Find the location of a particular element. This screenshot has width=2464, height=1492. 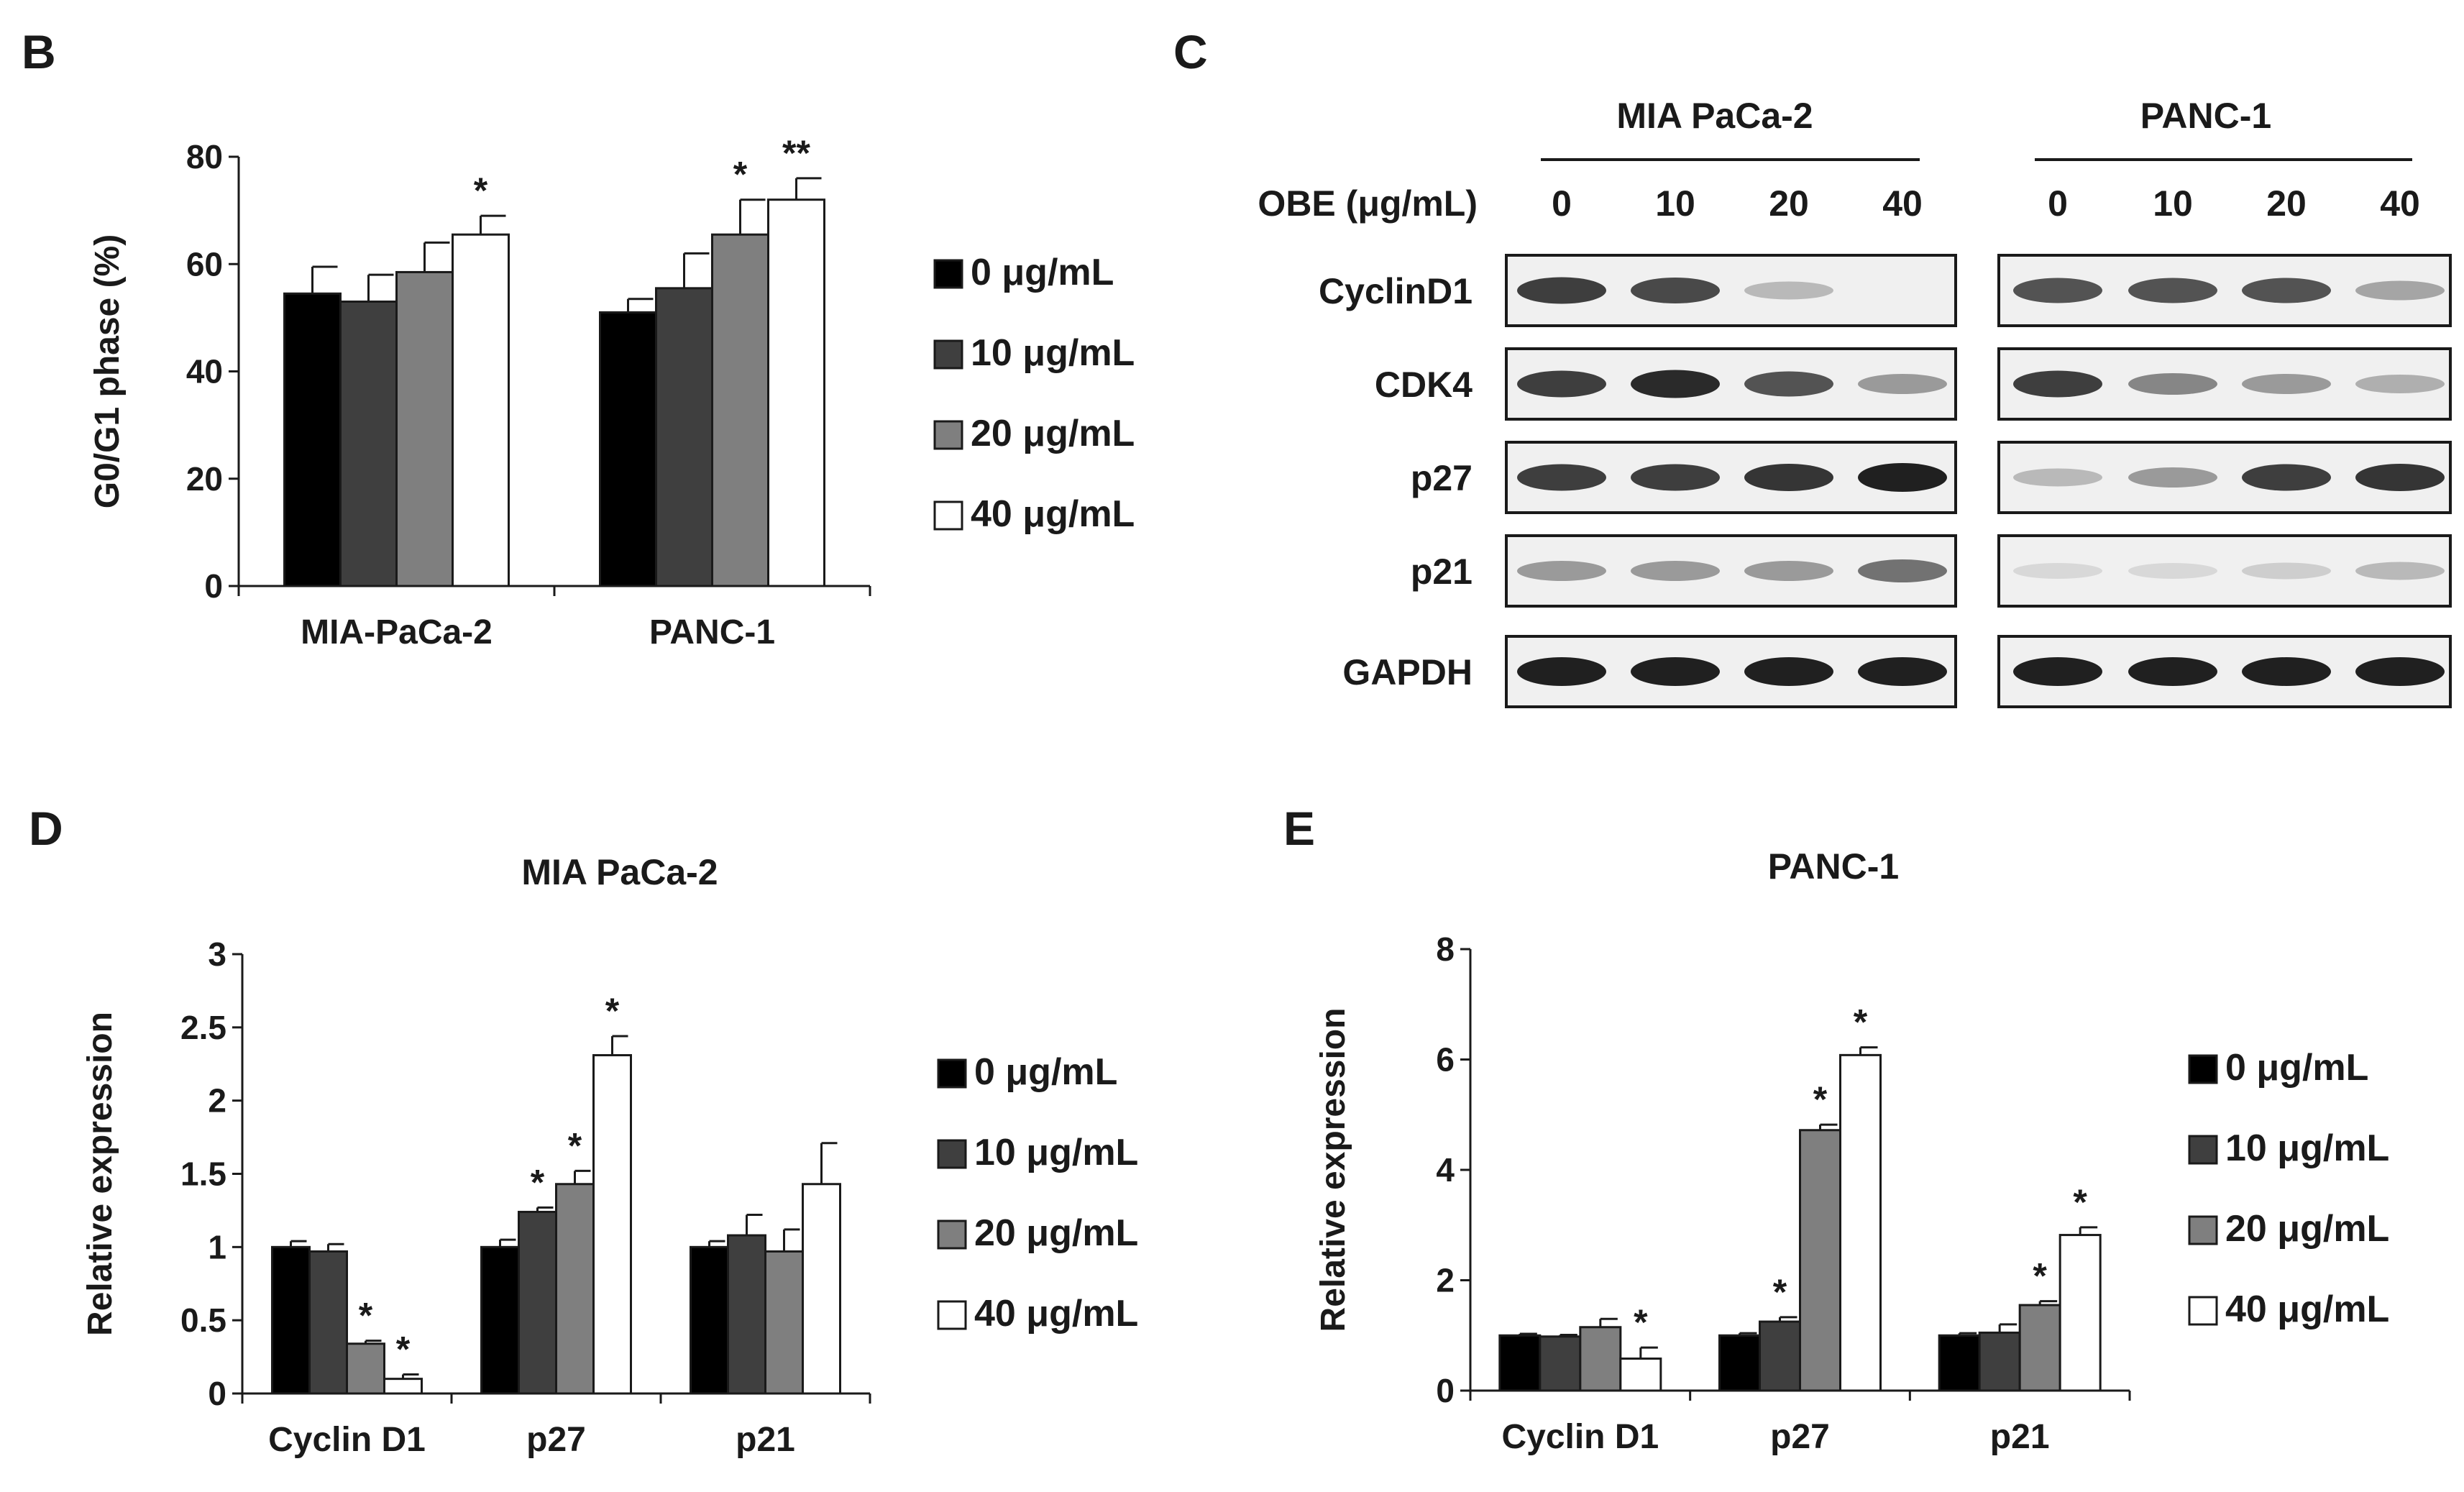

bar-d-s1-c1 is located at coordinates (537, 1302).